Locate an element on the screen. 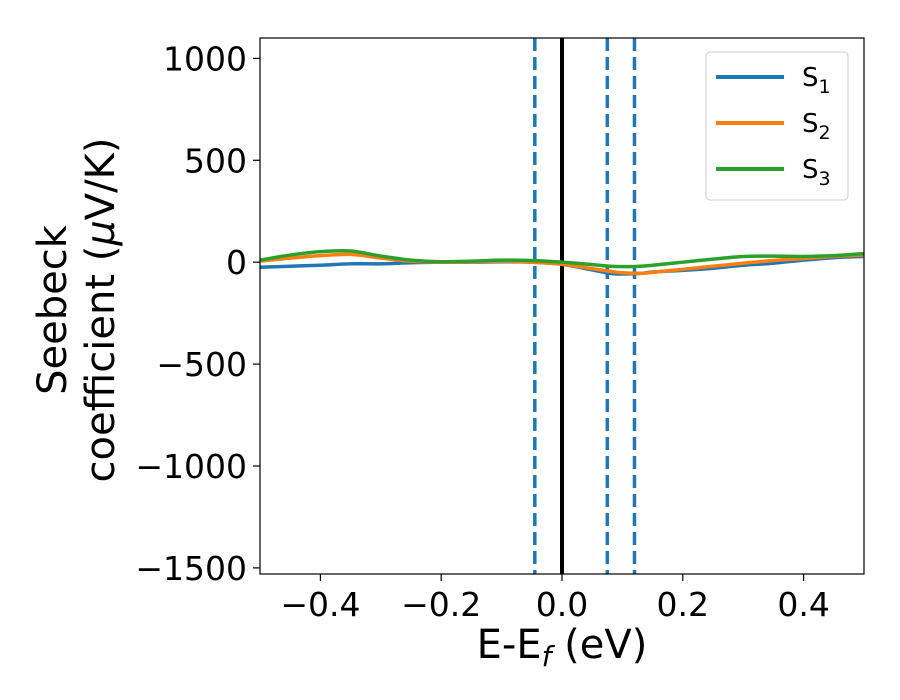  y-axis-label-line1: Seebeck is located at coordinates (53, 309).